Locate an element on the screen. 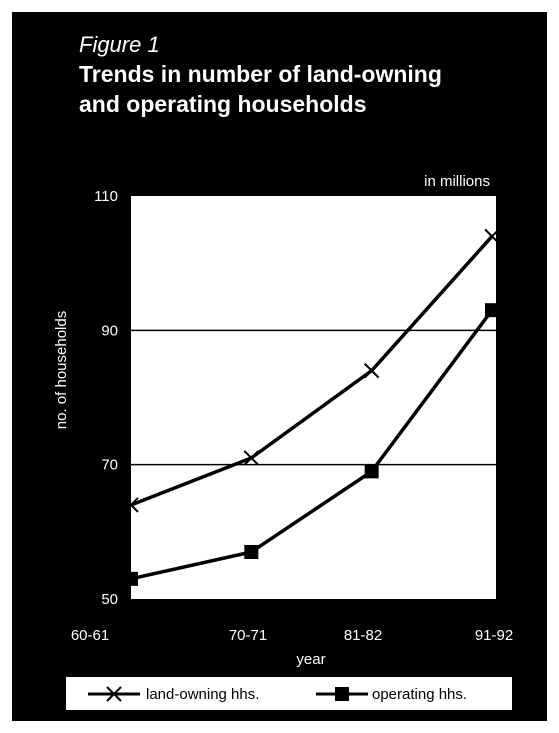  x-tick-label: 91-92 is located at coordinates (494, 635).